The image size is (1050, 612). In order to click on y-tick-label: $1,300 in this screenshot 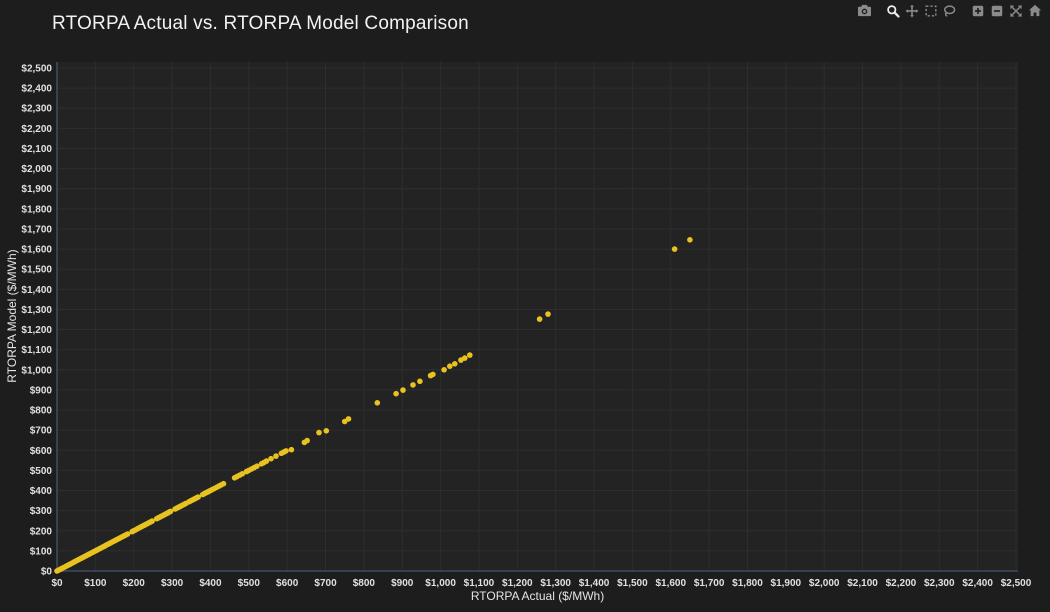, I will do `click(36, 310)`.